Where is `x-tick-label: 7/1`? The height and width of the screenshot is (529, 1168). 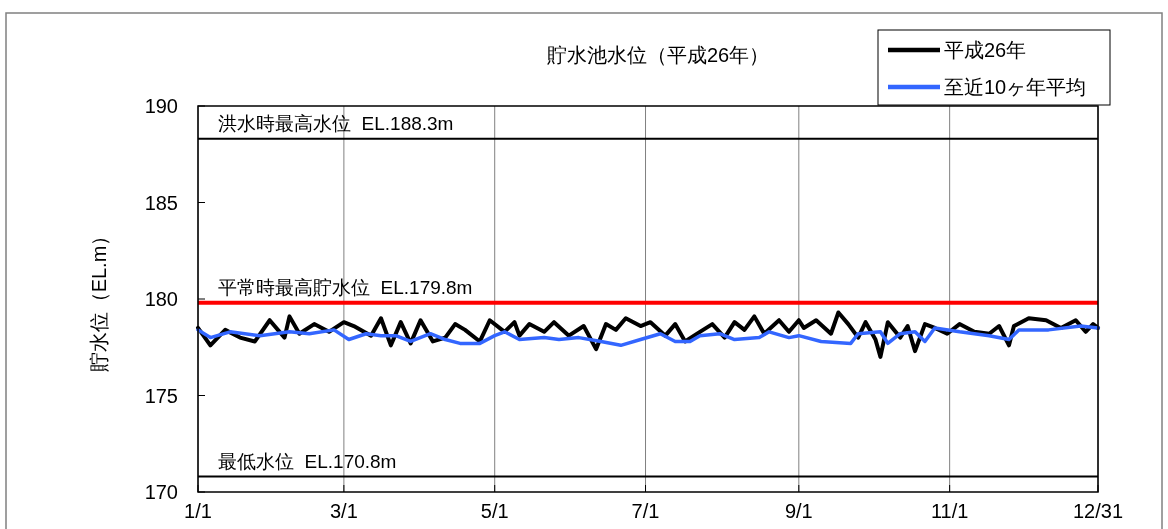 x-tick-label: 7/1 is located at coordinates (645, 511).